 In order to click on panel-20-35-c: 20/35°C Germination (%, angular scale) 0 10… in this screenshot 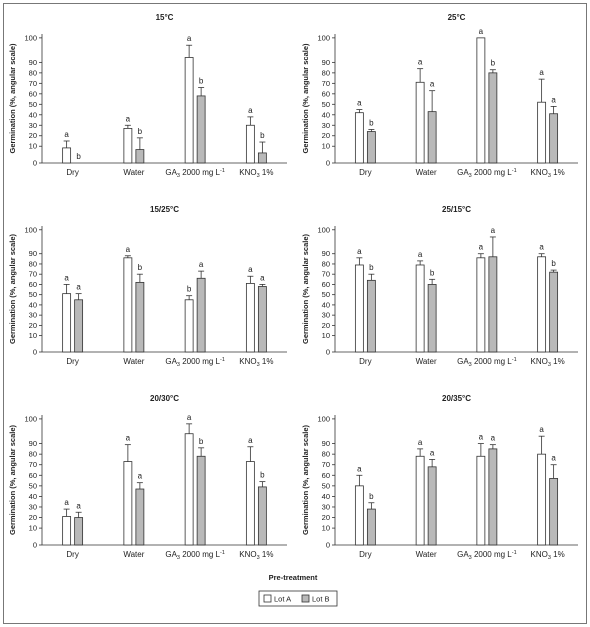, I will do `click(439, 477)`.